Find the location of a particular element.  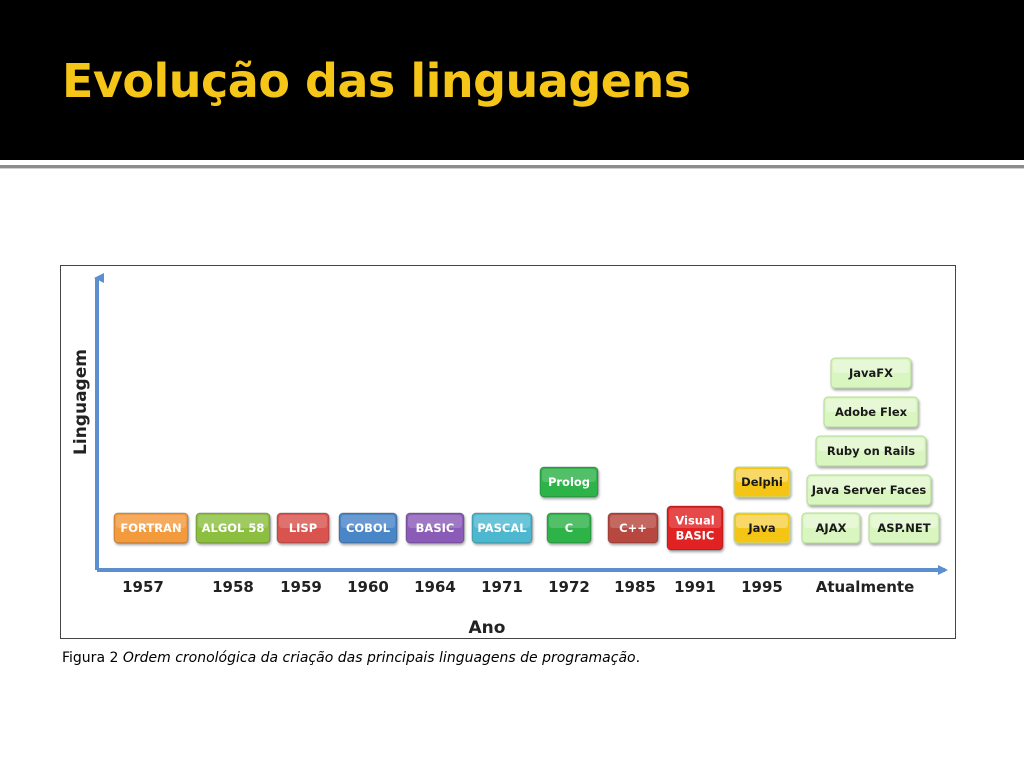

language-box-adobe-flex: Adobe Flex is located at coordinates (871, 412).